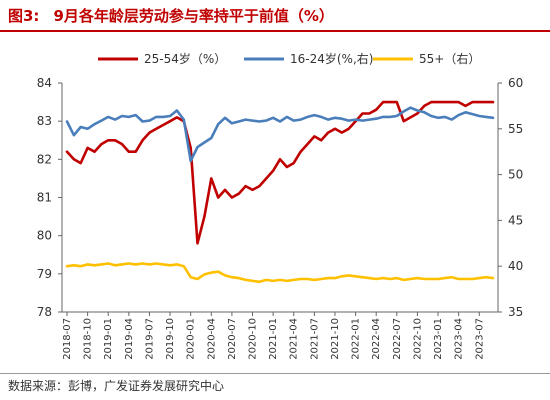 The width and height of the screenshot is (550, 400). Describe the element at coordinates (294, 339) in the screenshot. I see `x-axis-tick-label: 2021-04` at that location.